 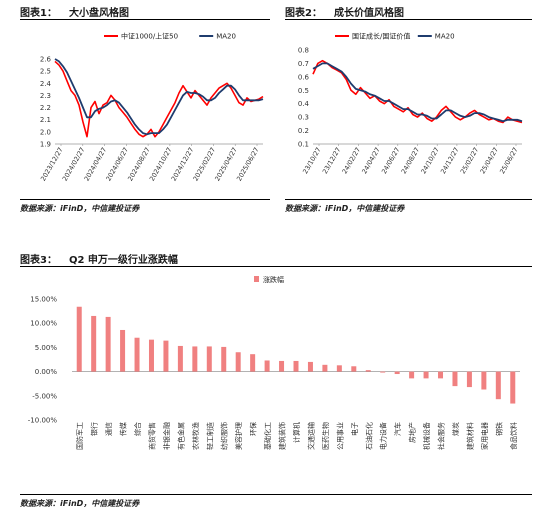 I want to click on chart2-legend-label: 国证成长/国证价值, so click(x=381, y=36).